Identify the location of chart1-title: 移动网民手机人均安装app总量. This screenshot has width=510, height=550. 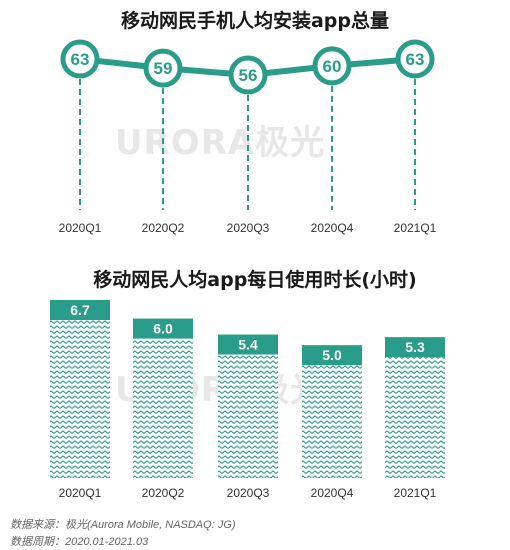
(255, 21).